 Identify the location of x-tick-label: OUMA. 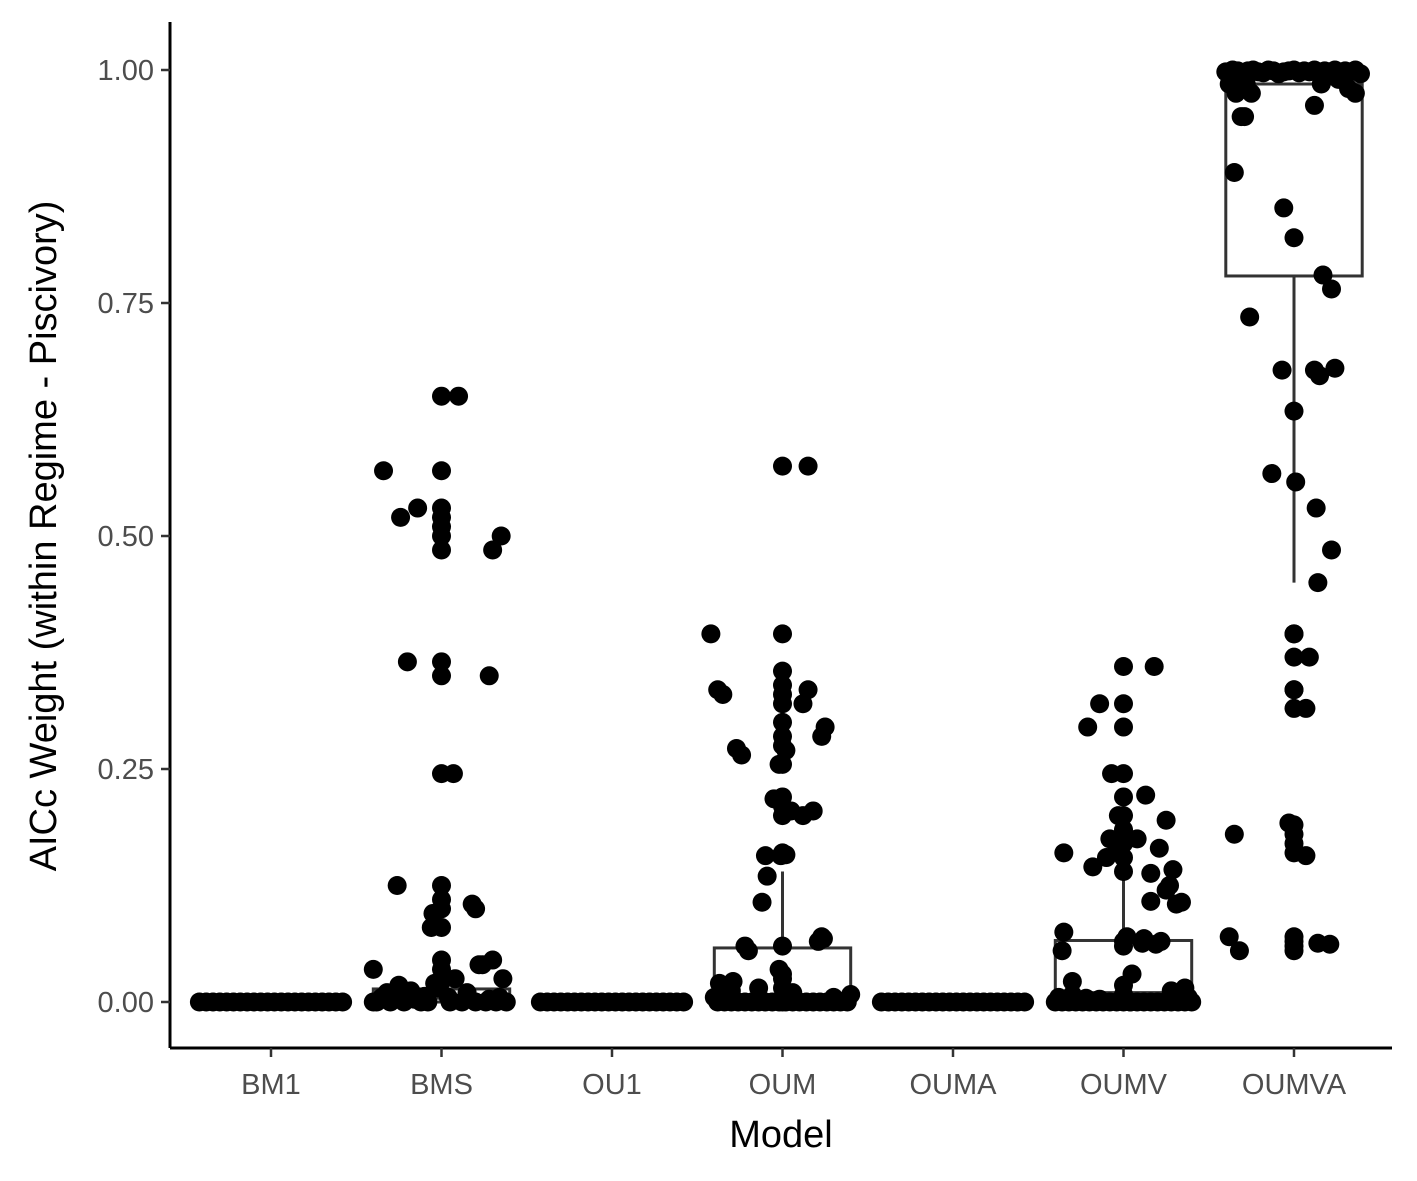
(954, 1085).